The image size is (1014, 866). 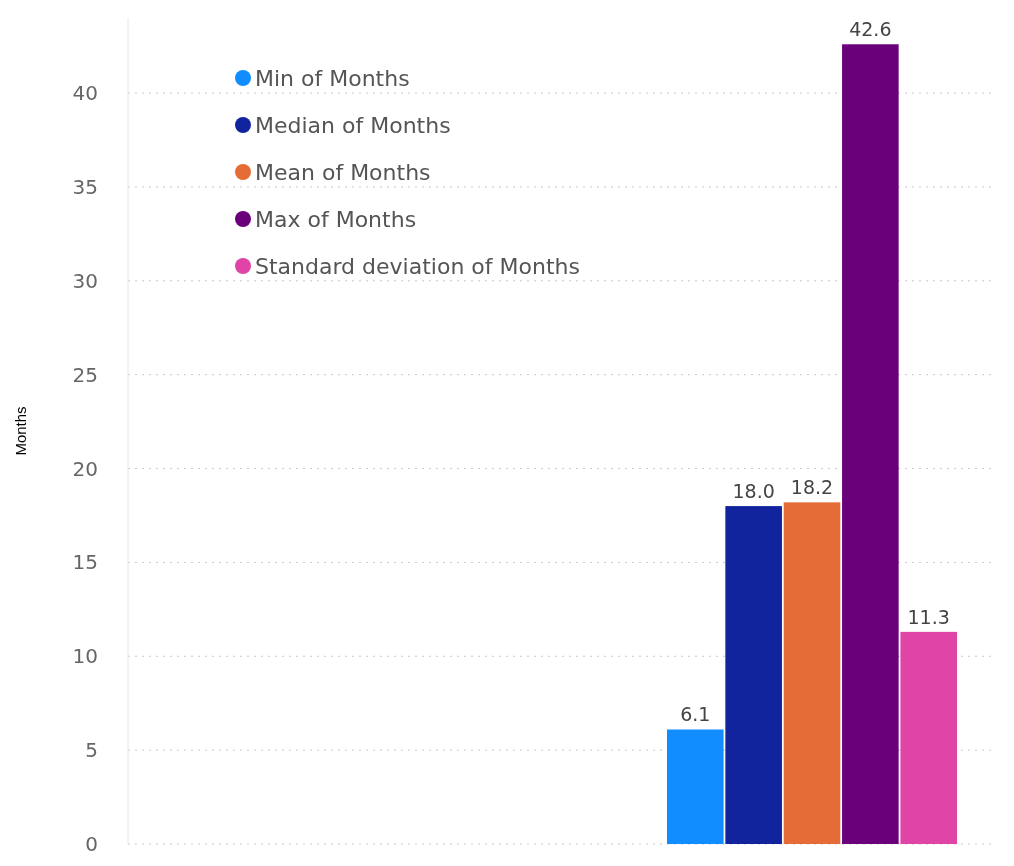 I want to click on data-label: 18.0, so click(x=753, y=491).